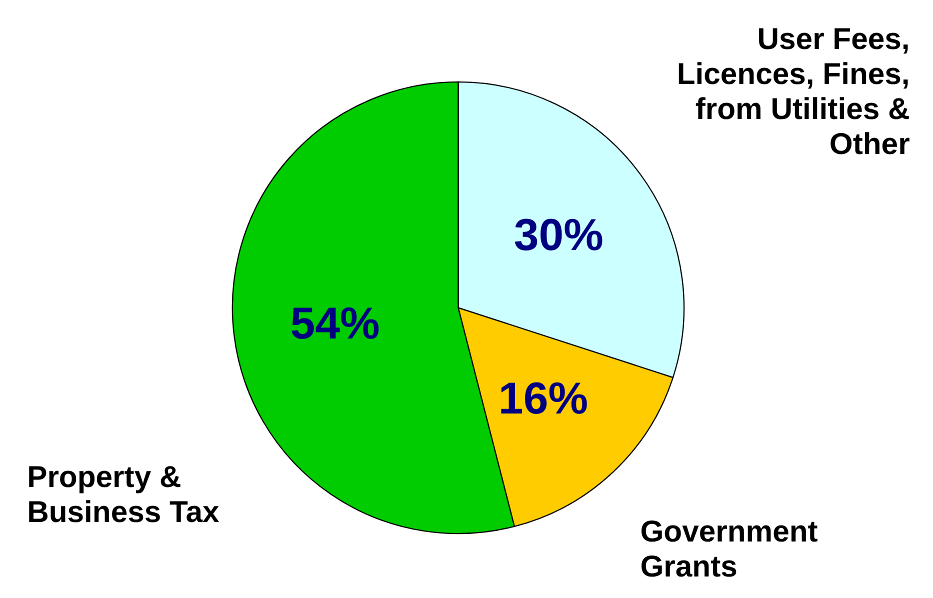 The image size is (933, 598). What do you see at coordinates (335, 323) in the screenshot?
I see `data-label: 54%` at bounding box center [335, 323].